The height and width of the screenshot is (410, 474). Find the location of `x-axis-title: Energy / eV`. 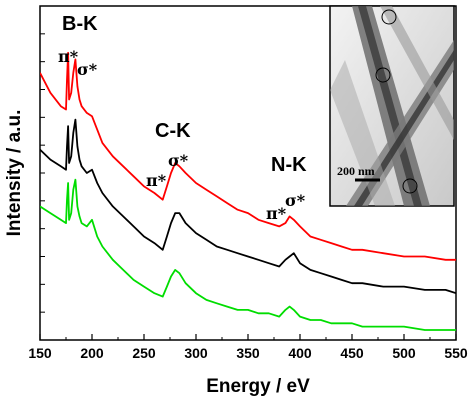

x-axis-title: Energy / eV is located at coordinates (258, 386).